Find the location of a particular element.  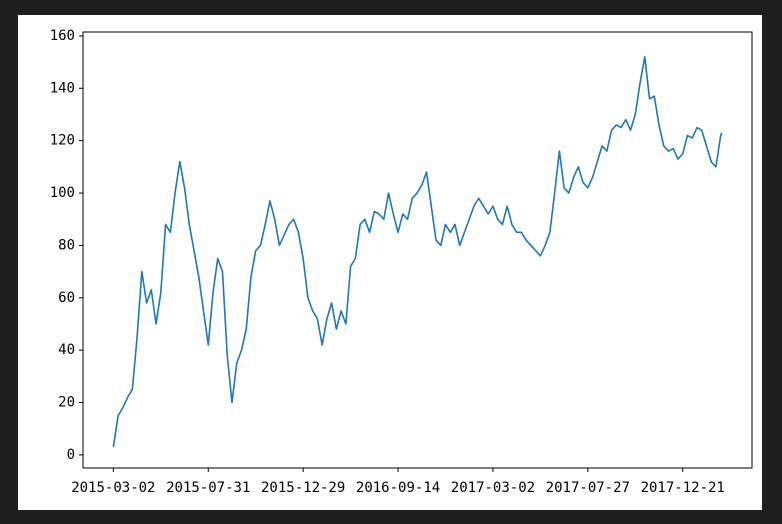

y-tick-label: 120 is located at coordinates (62, 141).